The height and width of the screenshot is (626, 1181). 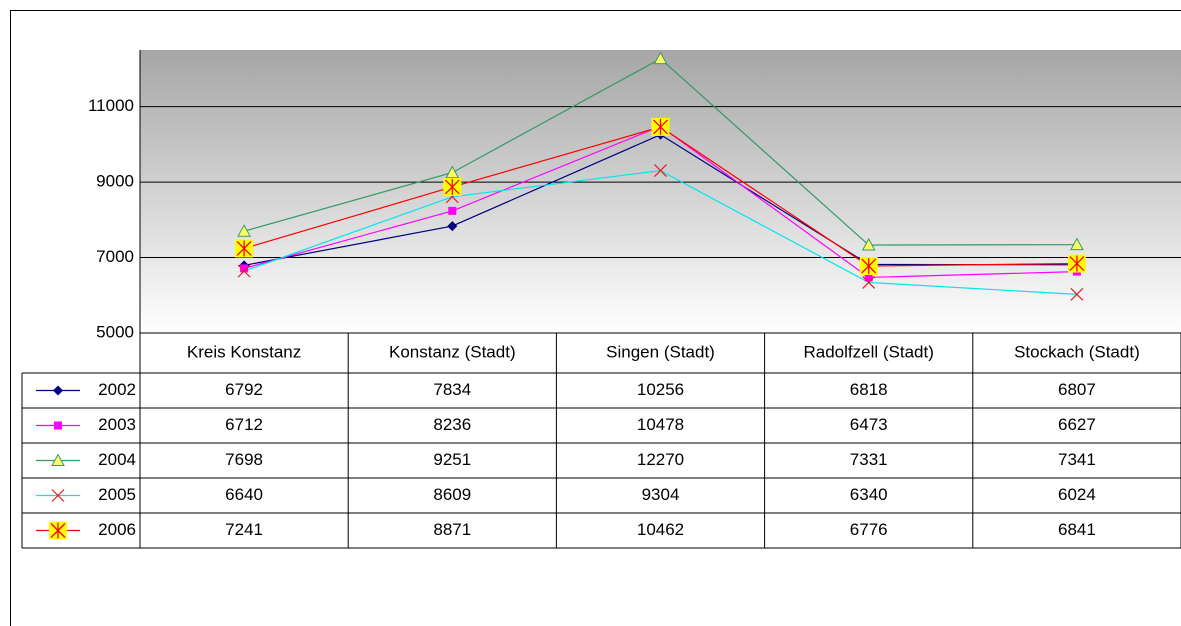 I want to click on table-value: 12270, so click(x=660, y=459).